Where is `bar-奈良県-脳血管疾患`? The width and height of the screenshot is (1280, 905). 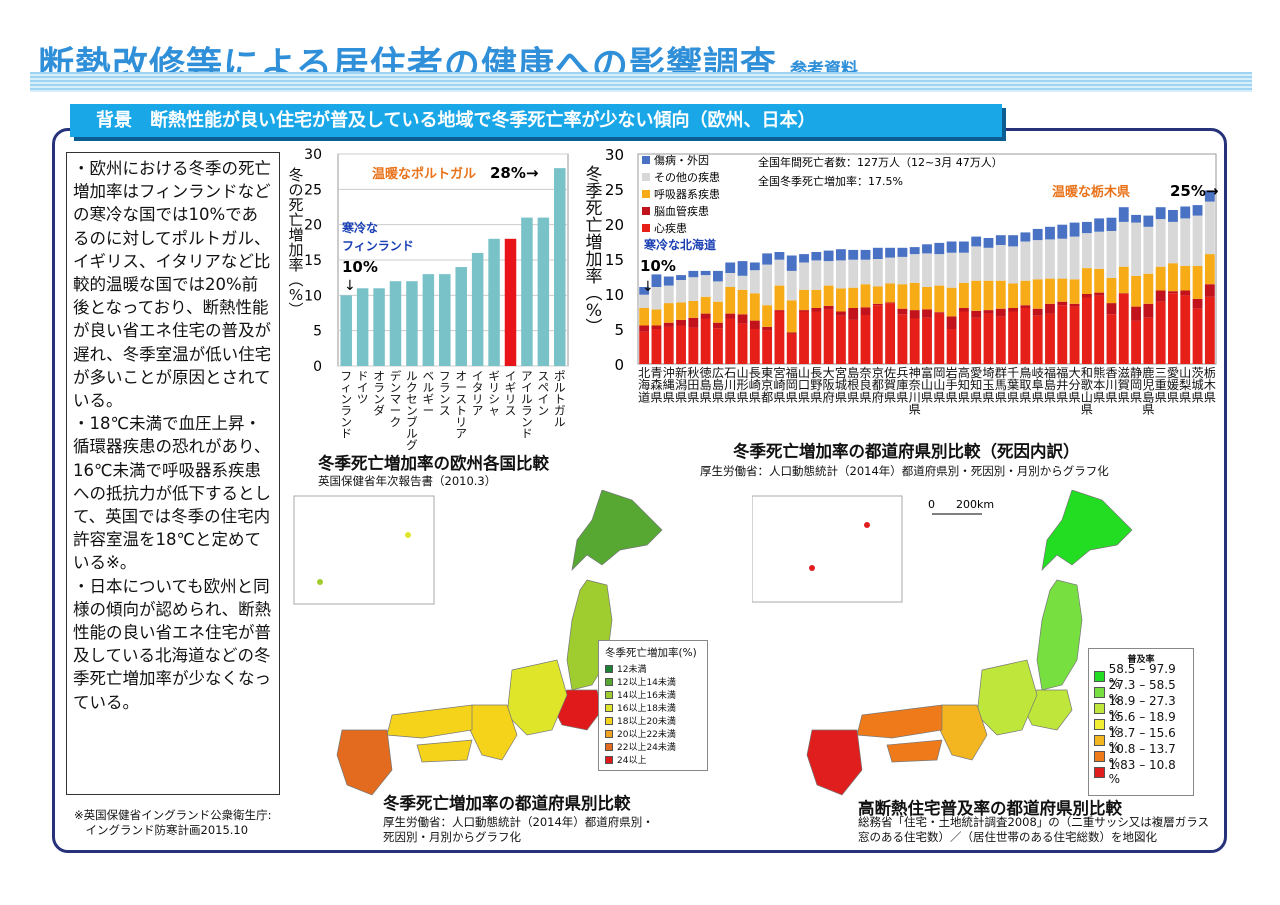 bar-奈良県-脳血管疾患 is located at coordinates (865, 311).